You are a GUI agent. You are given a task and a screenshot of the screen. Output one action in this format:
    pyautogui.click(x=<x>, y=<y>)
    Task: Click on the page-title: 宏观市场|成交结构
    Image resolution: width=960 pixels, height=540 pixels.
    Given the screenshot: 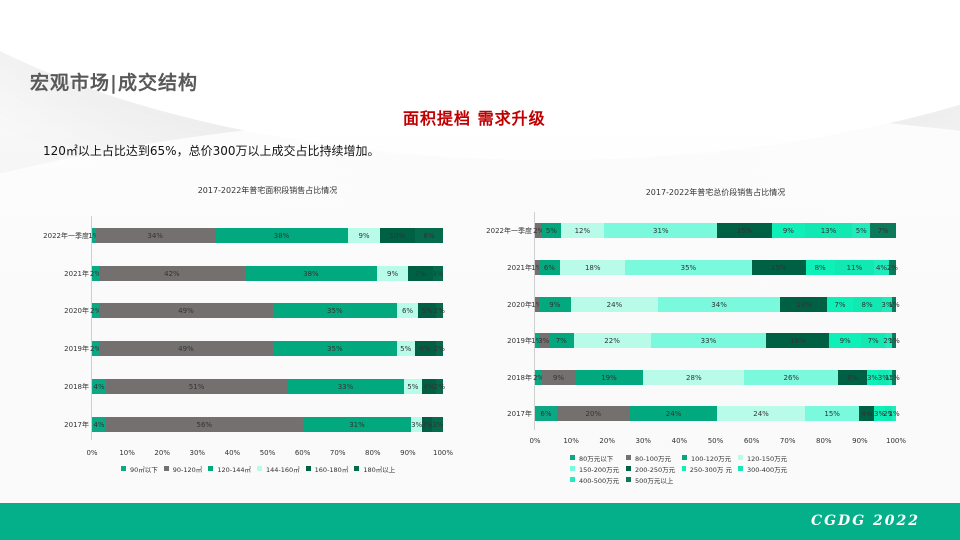 What is the action you would take?
    pyautogui.click(x=114, y=83)
    